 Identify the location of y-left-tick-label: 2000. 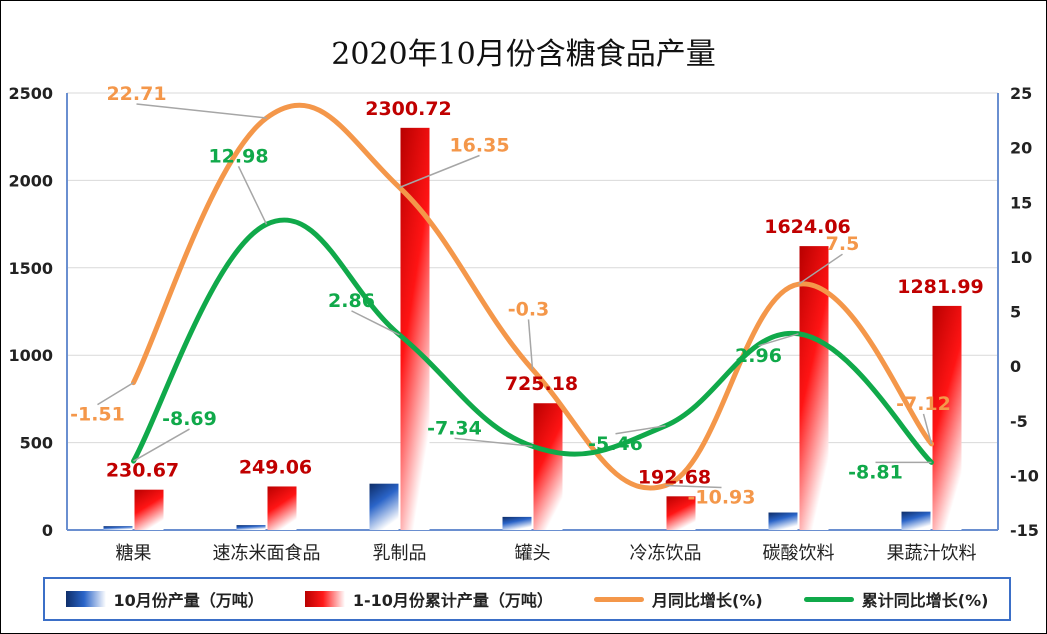
(30, 180).